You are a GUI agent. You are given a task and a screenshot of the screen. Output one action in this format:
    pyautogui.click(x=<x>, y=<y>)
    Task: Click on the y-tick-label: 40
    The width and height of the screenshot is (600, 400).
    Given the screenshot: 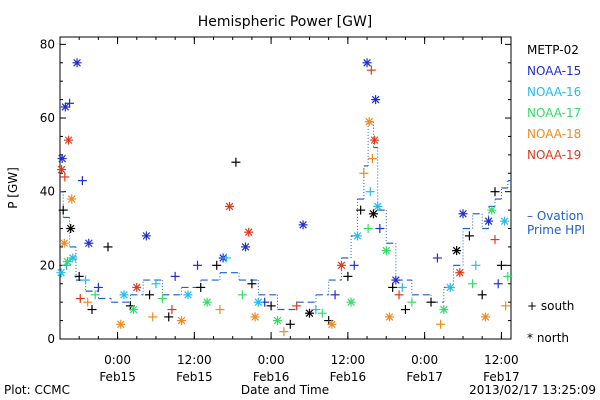 What is the action you would take?
    pyautogui.click(x=47, y=192)
    